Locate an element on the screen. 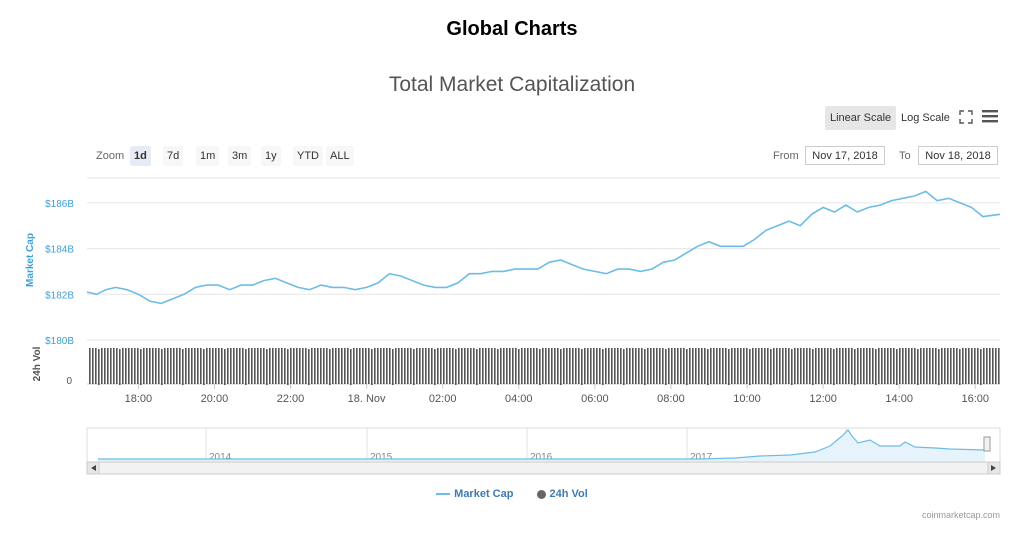 The width and height of the screenshot is (1024, 542). zoom-button-7d: 7d is located at coordinates (173, 156).